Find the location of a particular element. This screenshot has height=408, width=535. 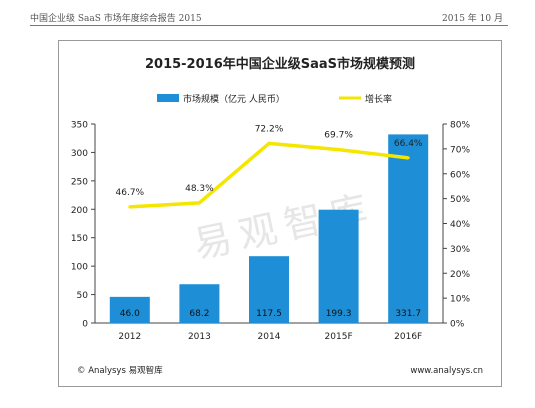

y-left-tick-label: 250 is located at coordinates (79, 182).